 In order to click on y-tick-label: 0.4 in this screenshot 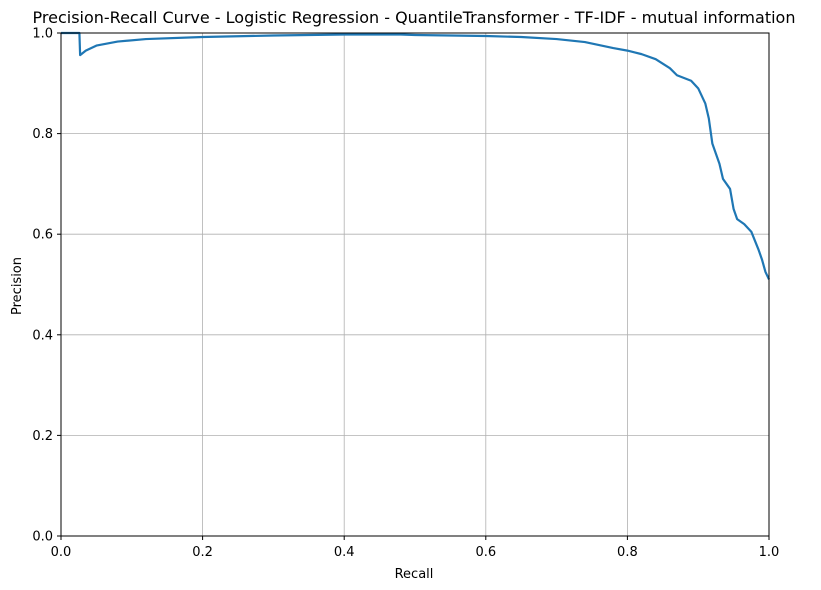, I will do `click(42, 335)`.